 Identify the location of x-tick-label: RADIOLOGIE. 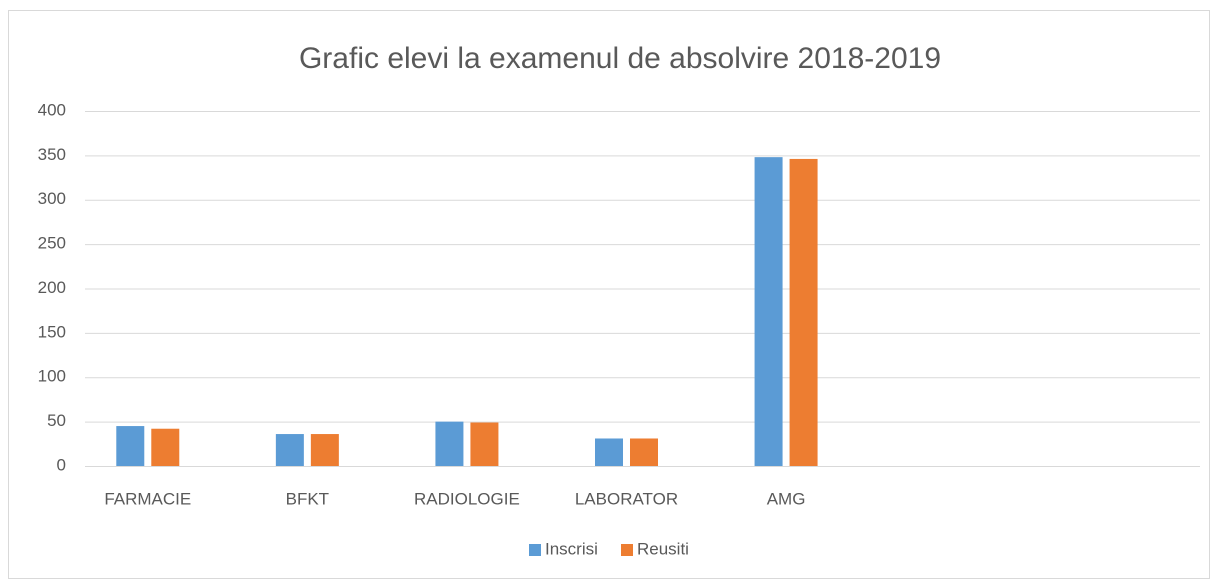
(467, 498).